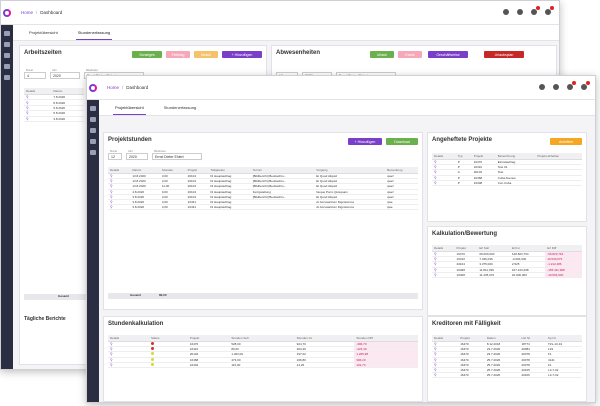 This screenshot has height=406, width=600. Describe the element at coordinates (507, 375) in the screenshot. I see `table-row: ⚲ 16470 25.7.2020 20106 L3-7-32` at that location.